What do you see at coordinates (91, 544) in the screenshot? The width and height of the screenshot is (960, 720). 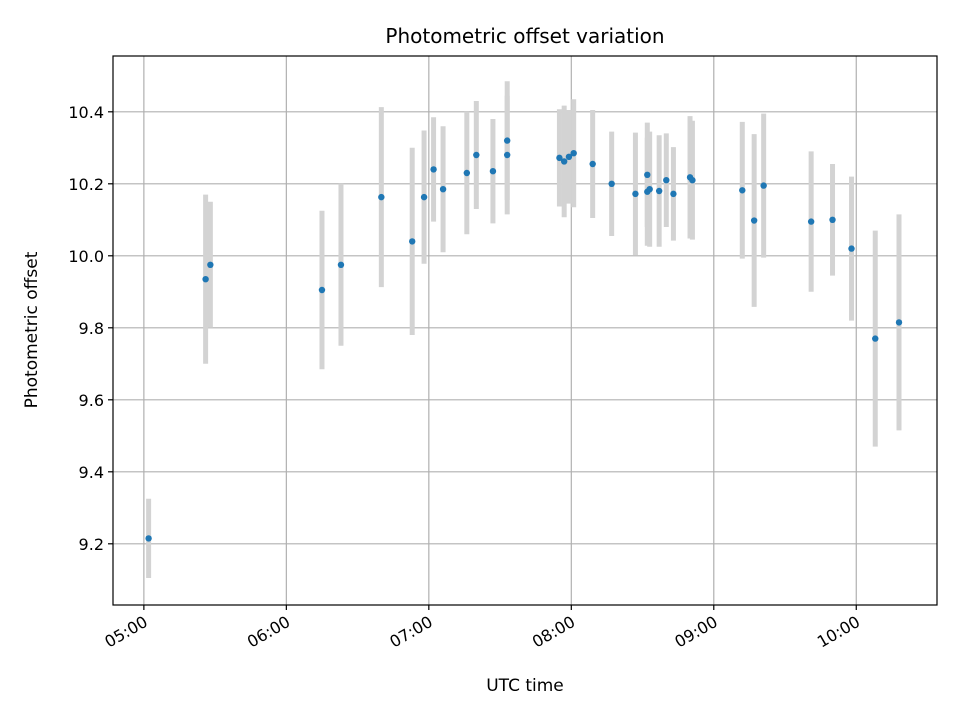 I see `y-tick-label: 9.2` at bounding box center [91, 544].